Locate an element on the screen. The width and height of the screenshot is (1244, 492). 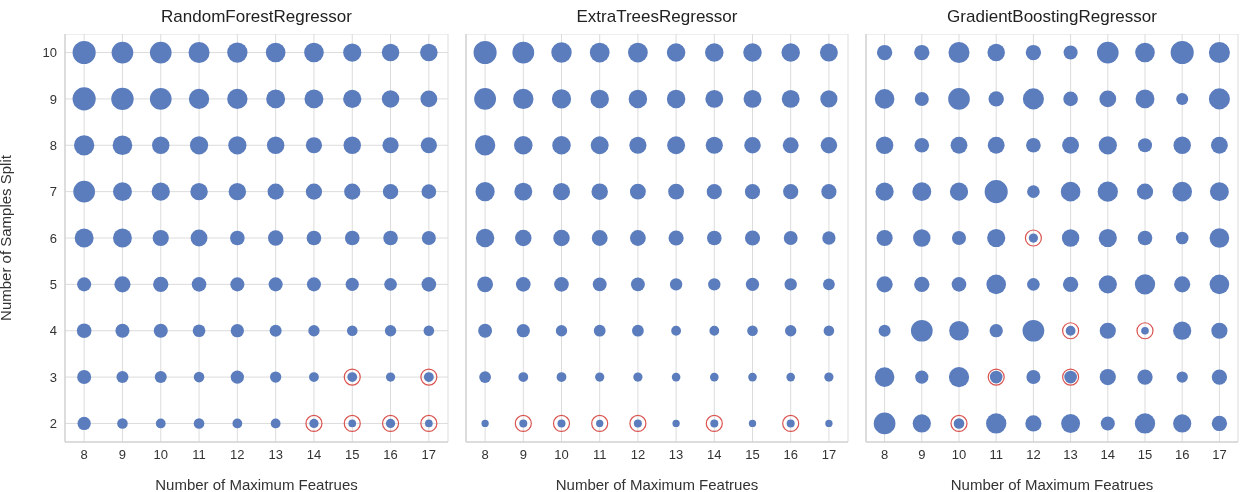
chart-title: ExtraTreesRegressor is located at coordinates (657, 17).